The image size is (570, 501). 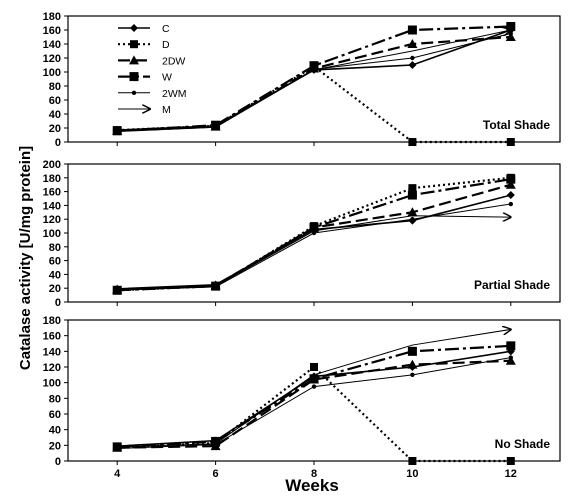 I want to click on legend-entry: M, so click(x=144, y=110).